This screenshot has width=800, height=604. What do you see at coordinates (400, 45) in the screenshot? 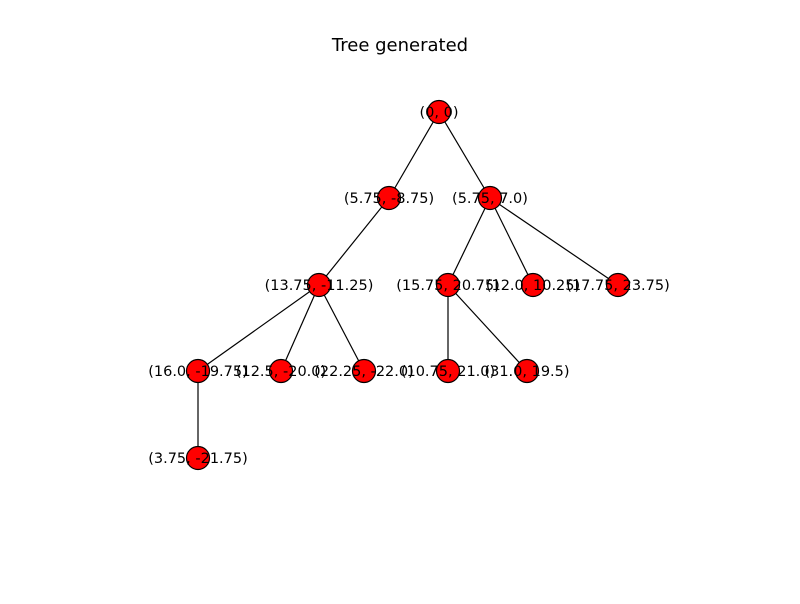
I see `figure-title: Tree generated` at bounding box center [400, 45].